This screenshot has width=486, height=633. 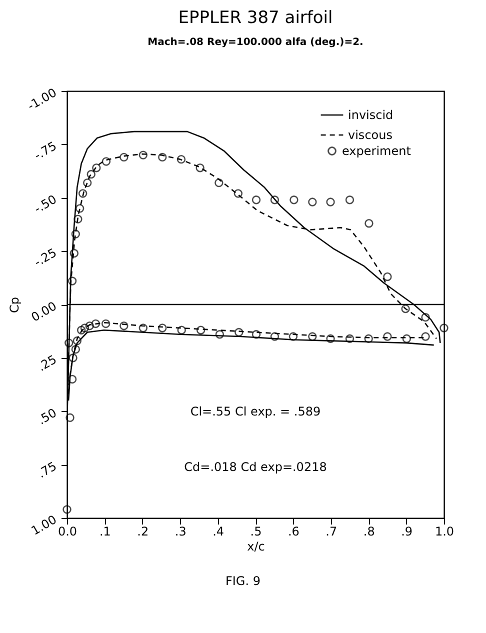 What do you see at coordinates (256, 42) in the screenshot?
I see `chart-subtitle: Mach=.08 Rey=100.000 alfa (deg.)=2.` at bounding box center [256, 42].